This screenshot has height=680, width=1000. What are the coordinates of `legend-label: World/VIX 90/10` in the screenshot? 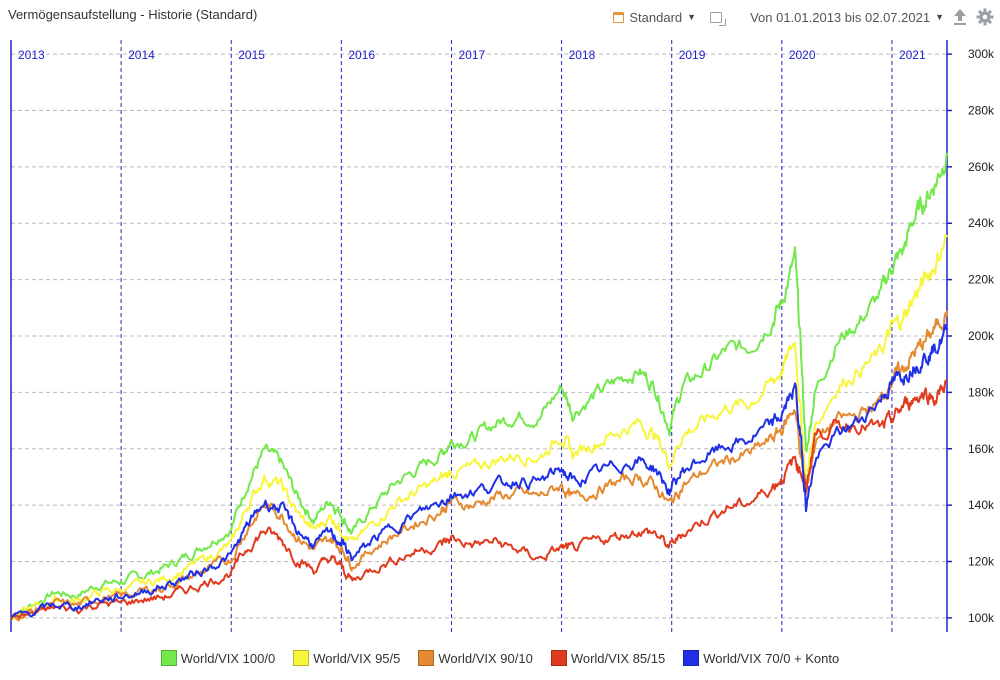 It's located at (485, 658).